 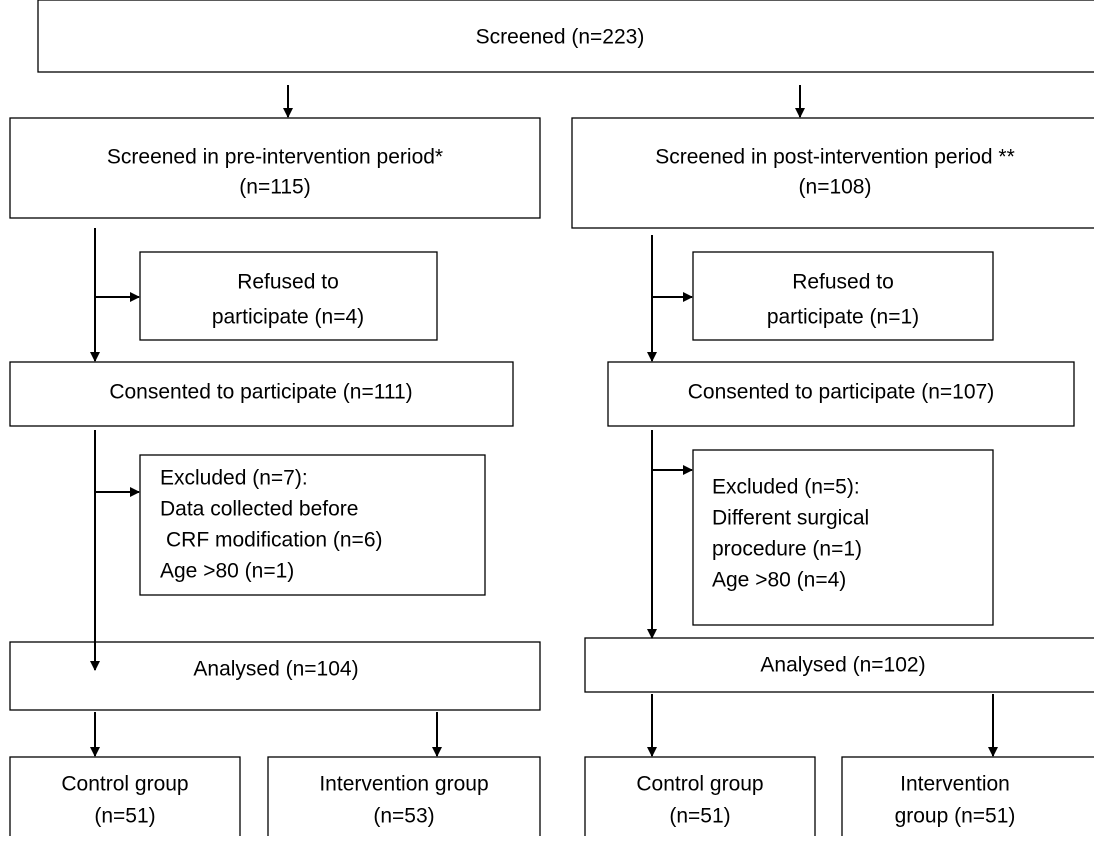 I want to click on node-label: Age >80 (n=1), so click(x=227, y=571).